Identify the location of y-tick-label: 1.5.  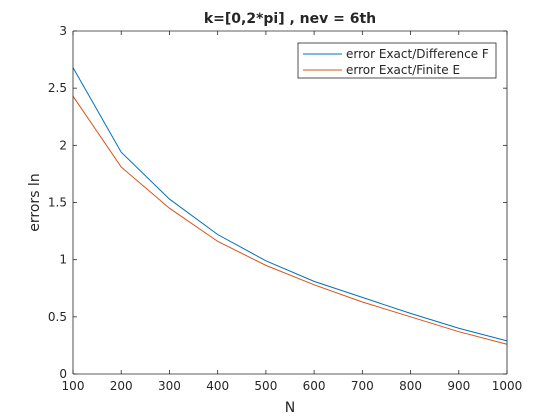
(57, 203).